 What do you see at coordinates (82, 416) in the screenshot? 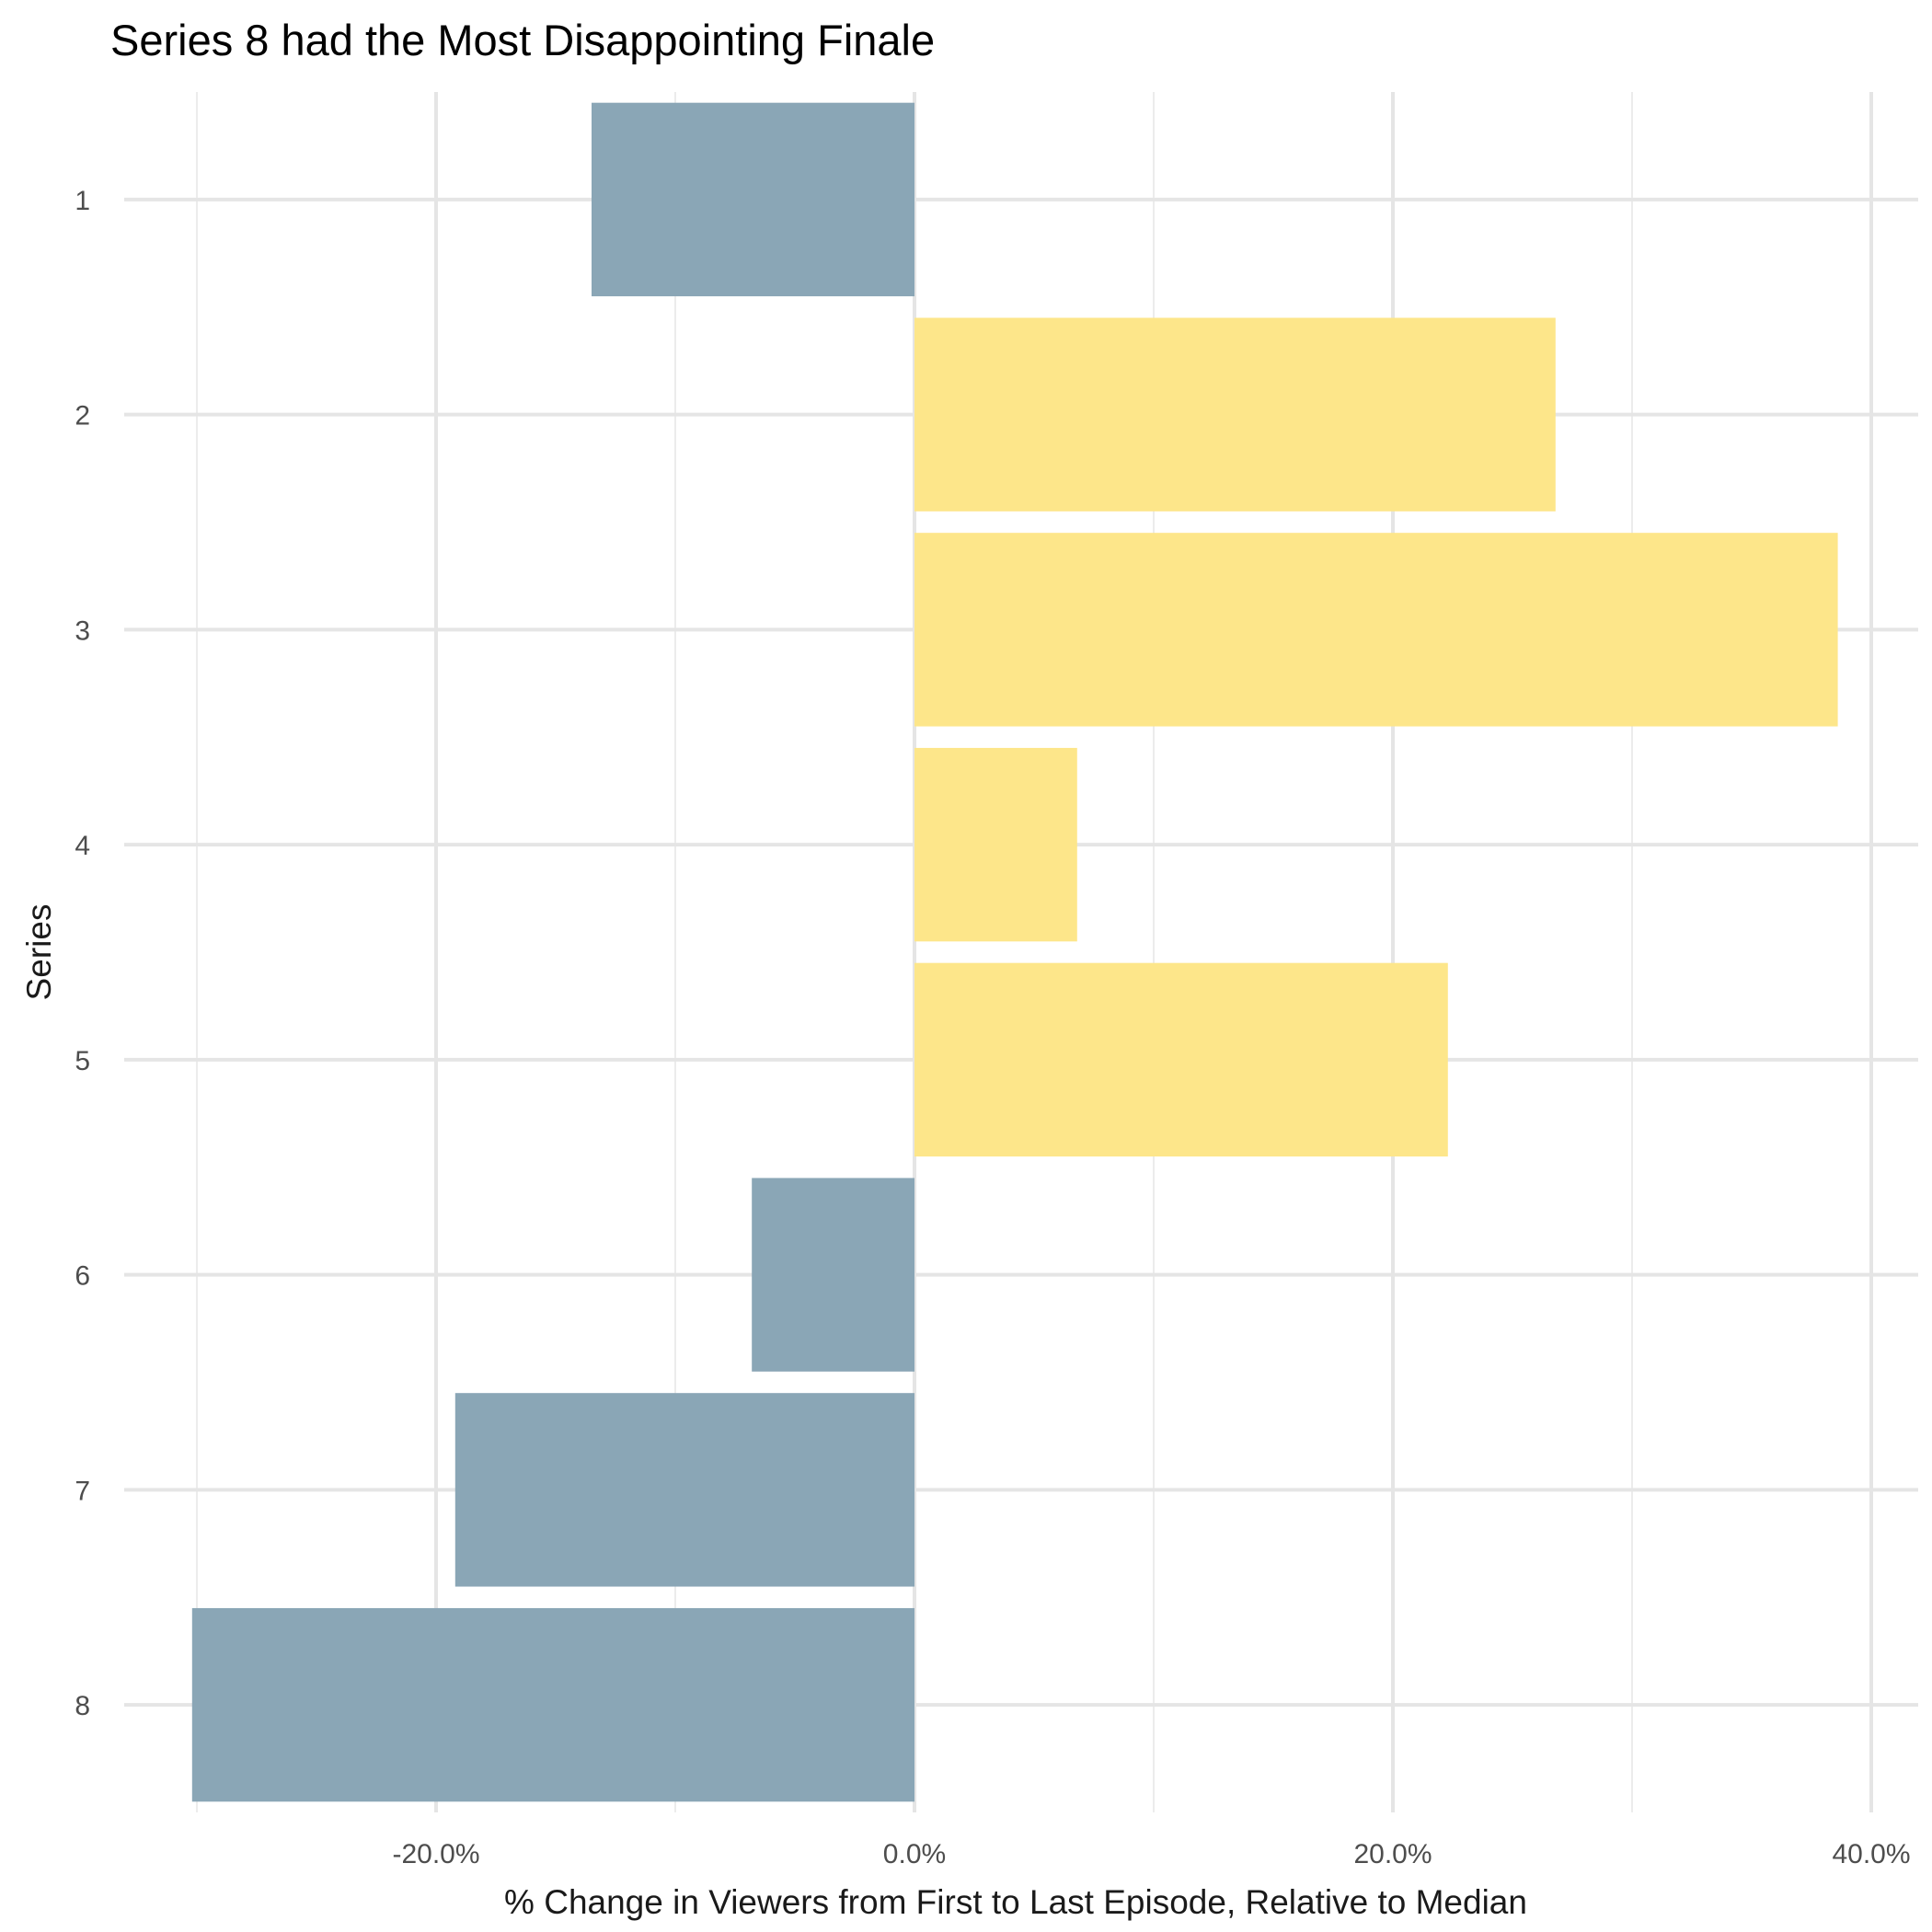
I see `y-tick-label-2: 2` at bounding box center [82, 416].